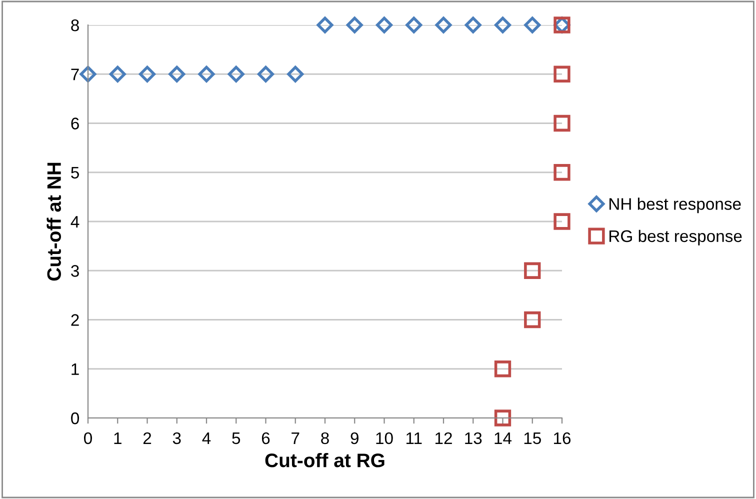 This screenshot has height=499, width=756. Describe the element at coordinates (562, 438) in the screenshot. I see `x-tick-label: 16` at that location.